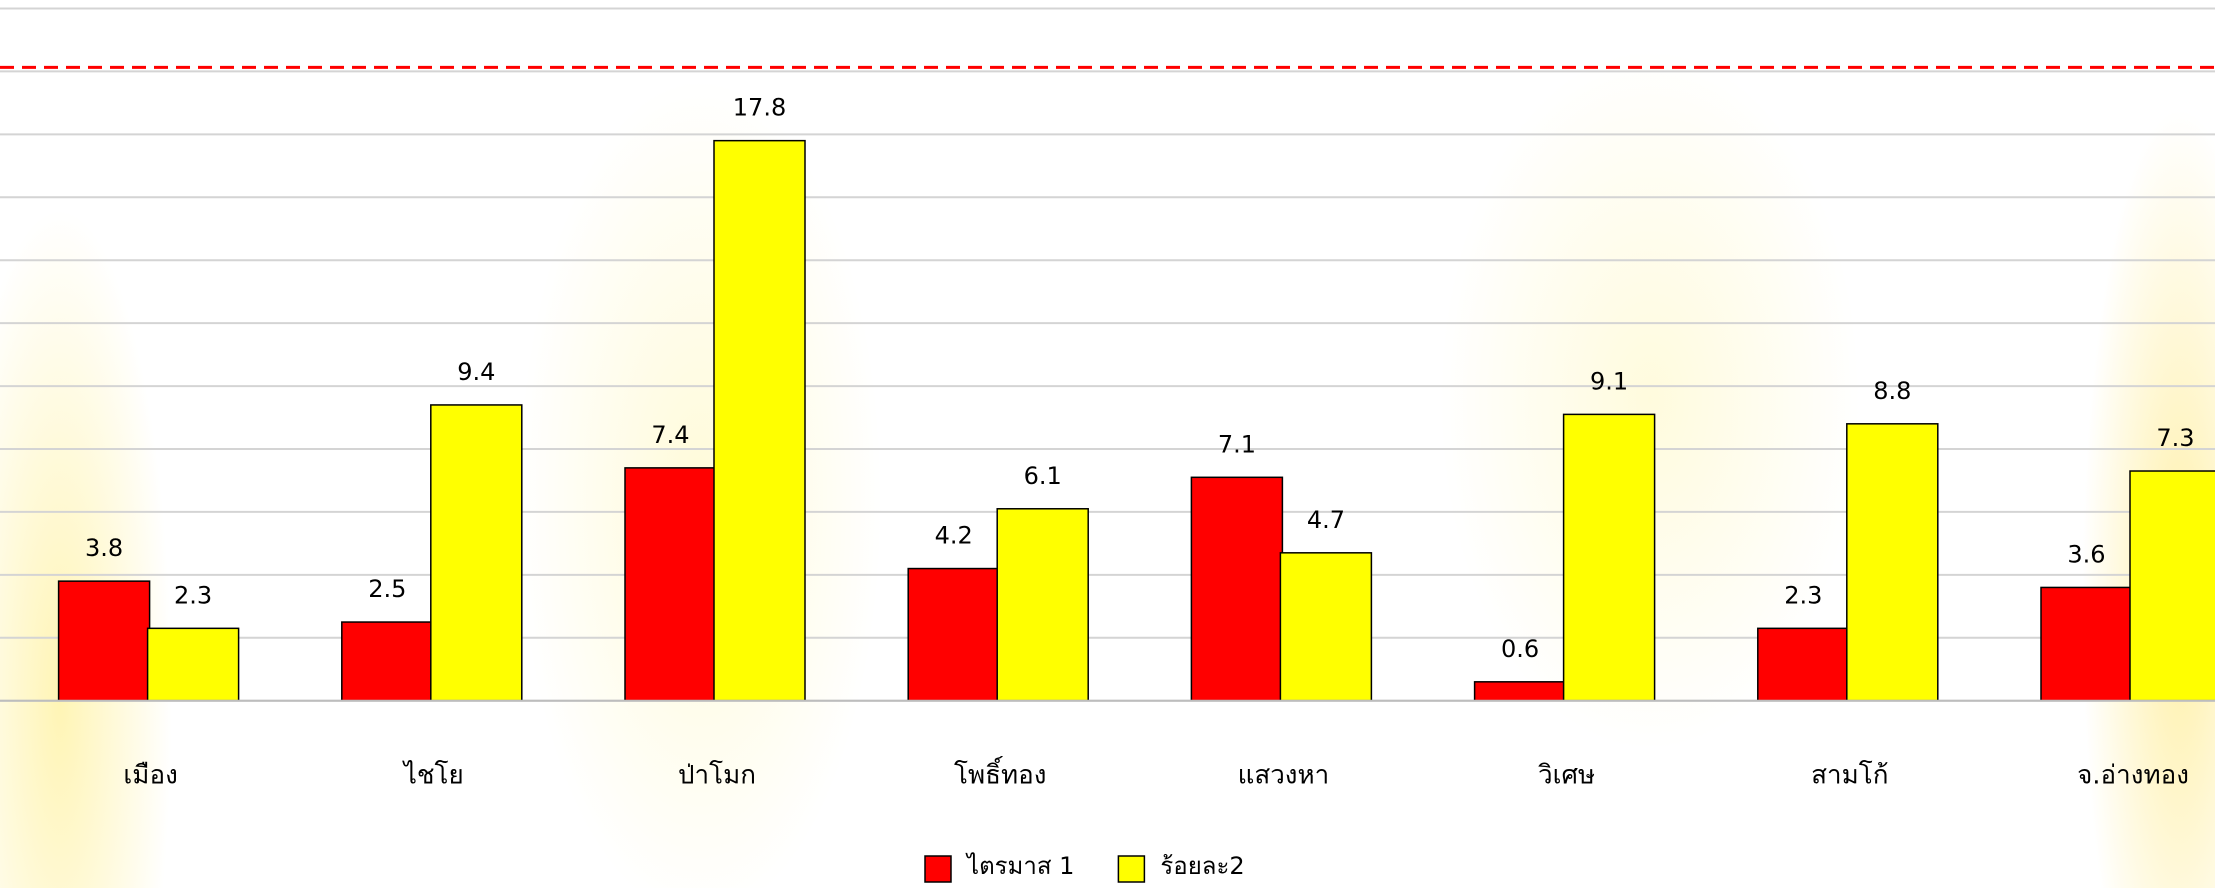 The width and height of the screenshot is (2215, 888). What do you see at coordinates (150, 776) in the screenshot?
I see `x-tick-label: เมือง` at bounding box center [150, 776].